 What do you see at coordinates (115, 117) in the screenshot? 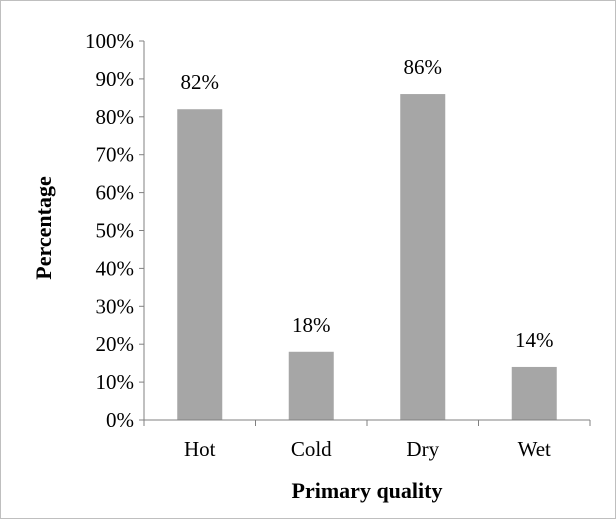
I see `y-tick-label: 80%` at bounding box center [115, 117].